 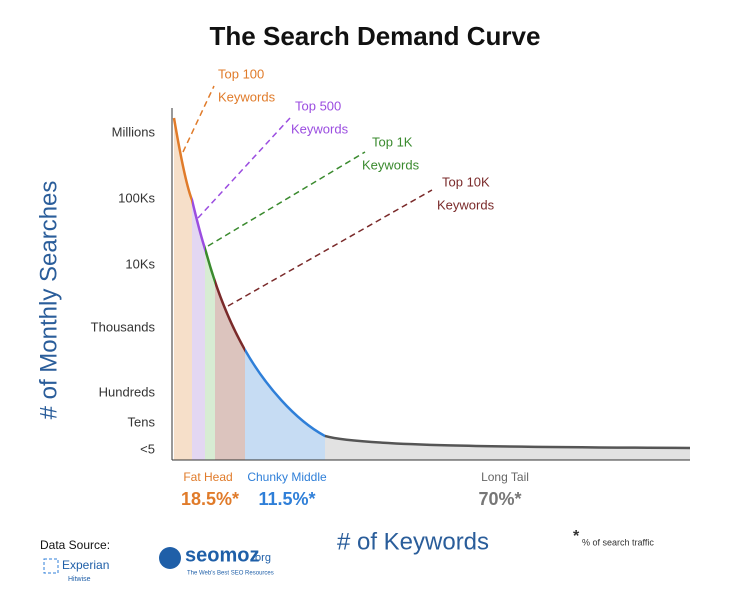 I want to click on experian-icon, so click(x=51, y=566).